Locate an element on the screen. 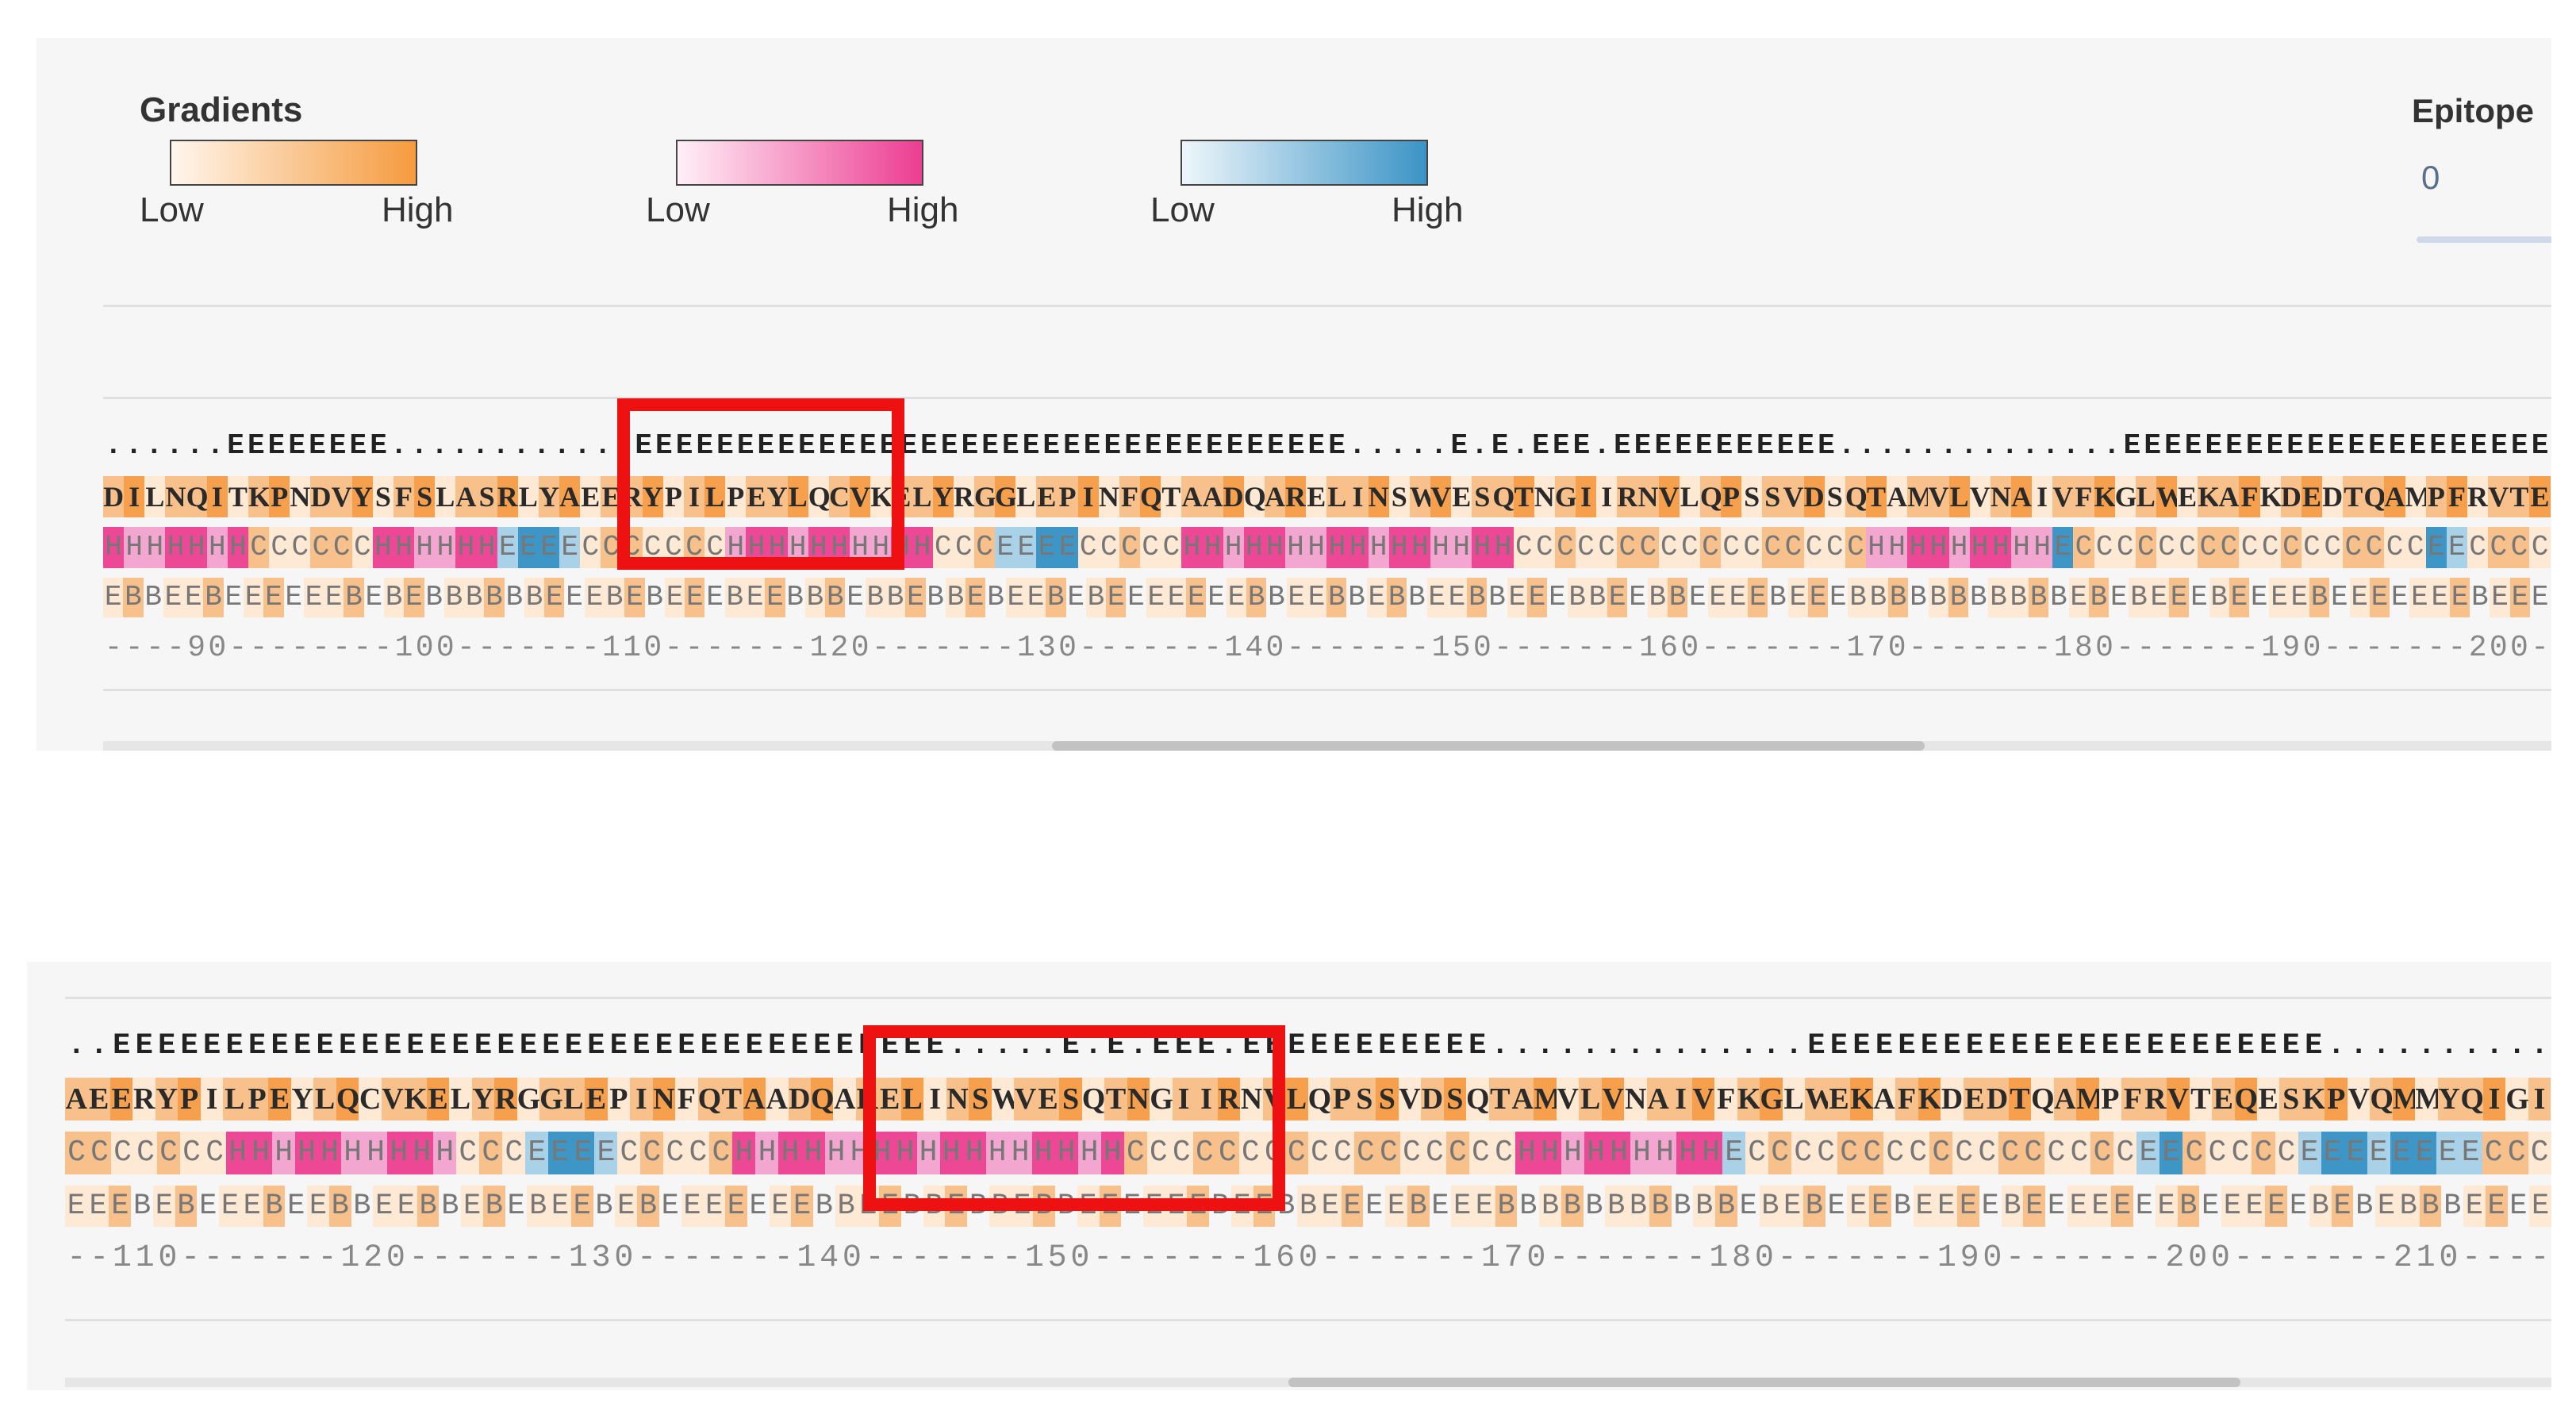 The height and width of the screenshot is (1426, 2576). pink-gradient-high-label: High is located at coordinates (923, 209).